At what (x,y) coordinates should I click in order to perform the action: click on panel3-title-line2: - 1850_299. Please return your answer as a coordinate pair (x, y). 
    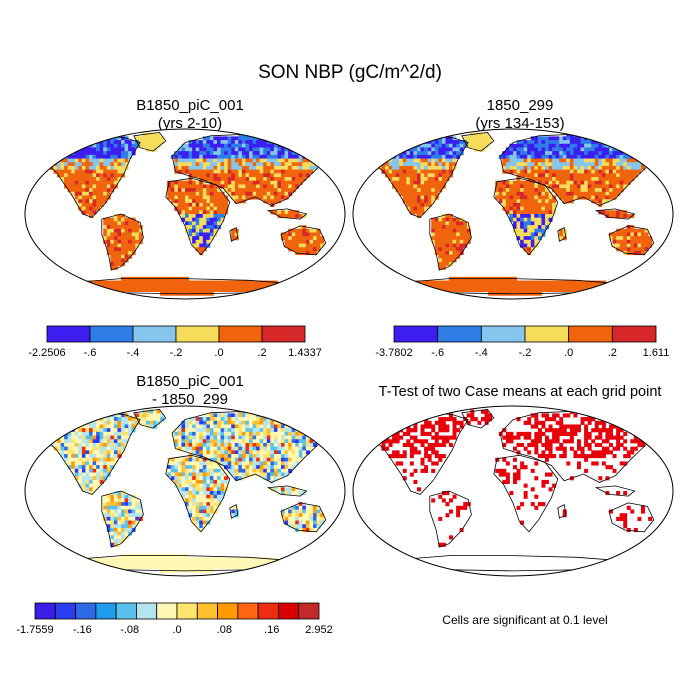
    Looking at the image, I should click on (190, 399).